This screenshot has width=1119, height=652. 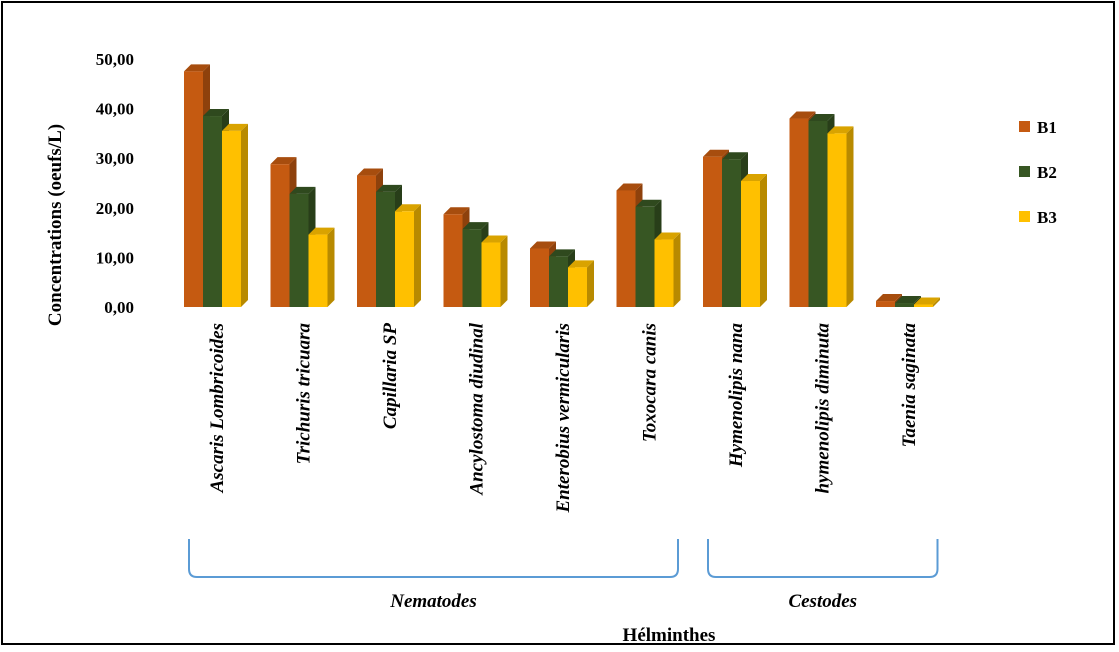 What do you see at coordinates (390, 376) in the screenshot?
I see `x-tick-label: Capillaria SP` at bounding box center [390, 376].